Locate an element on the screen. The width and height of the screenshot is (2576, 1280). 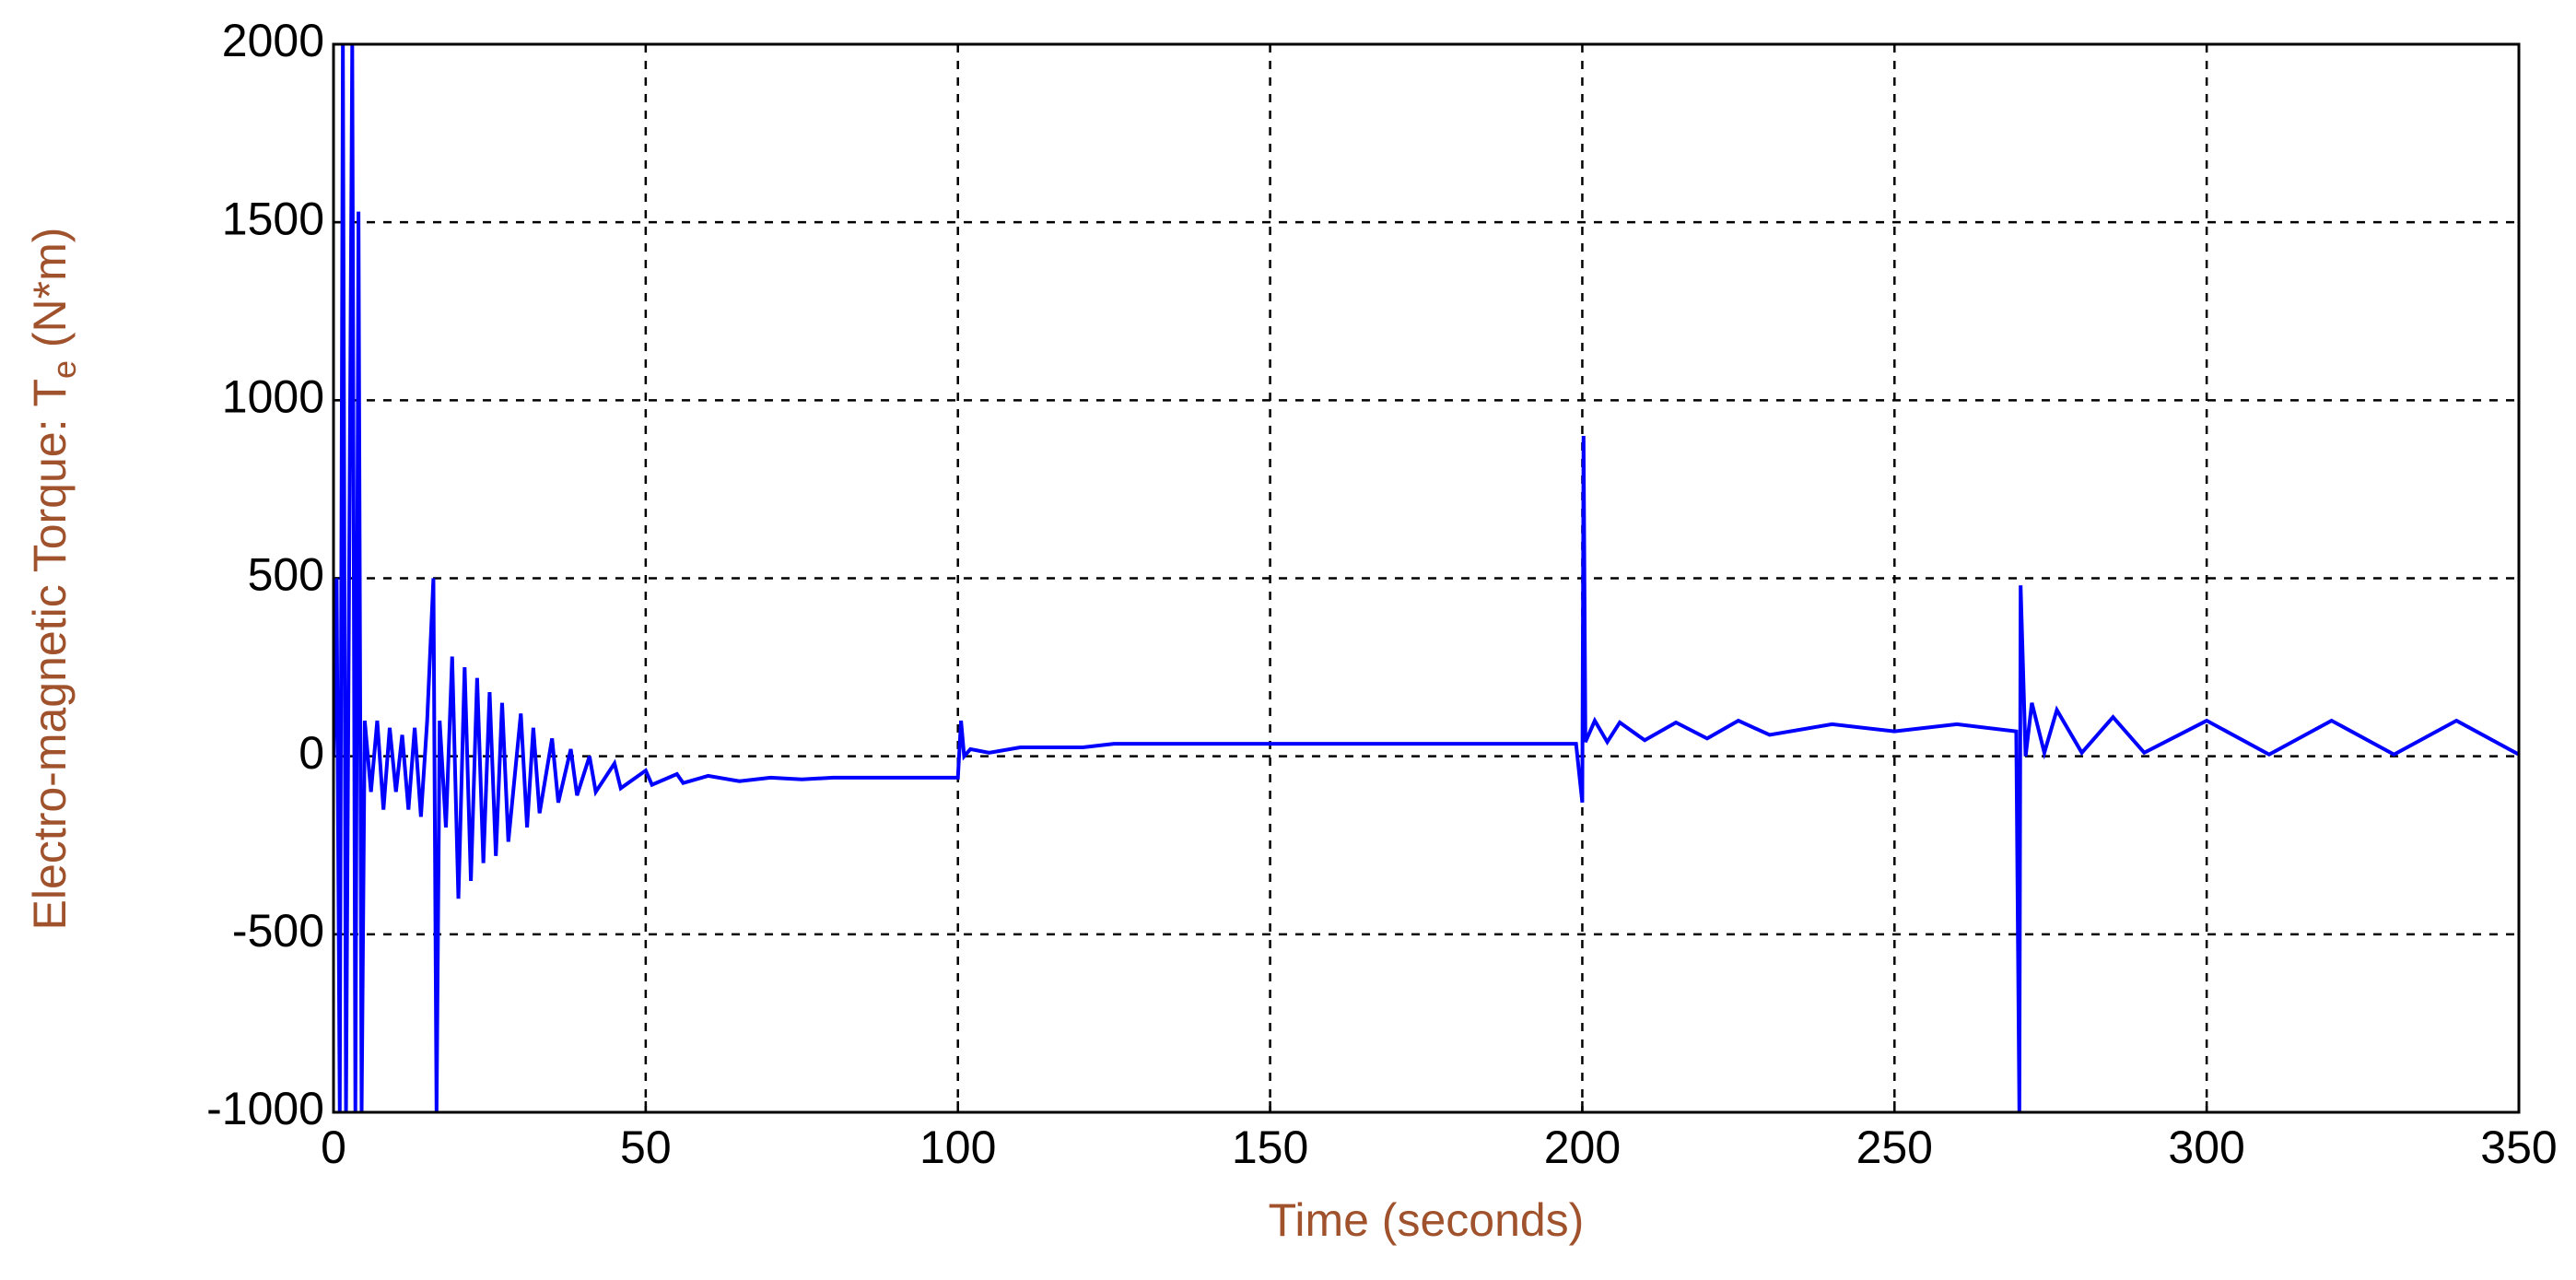
x-tick-label: 100 is located at coordinates (957, 1147).